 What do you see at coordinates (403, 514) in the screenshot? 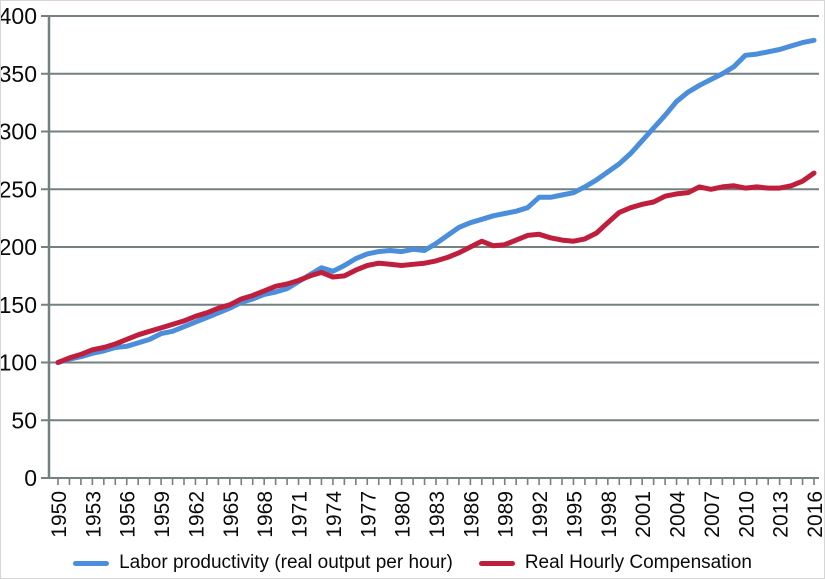
I see `x-axis-label-1980: 1980` at bounding box center [403, 514].